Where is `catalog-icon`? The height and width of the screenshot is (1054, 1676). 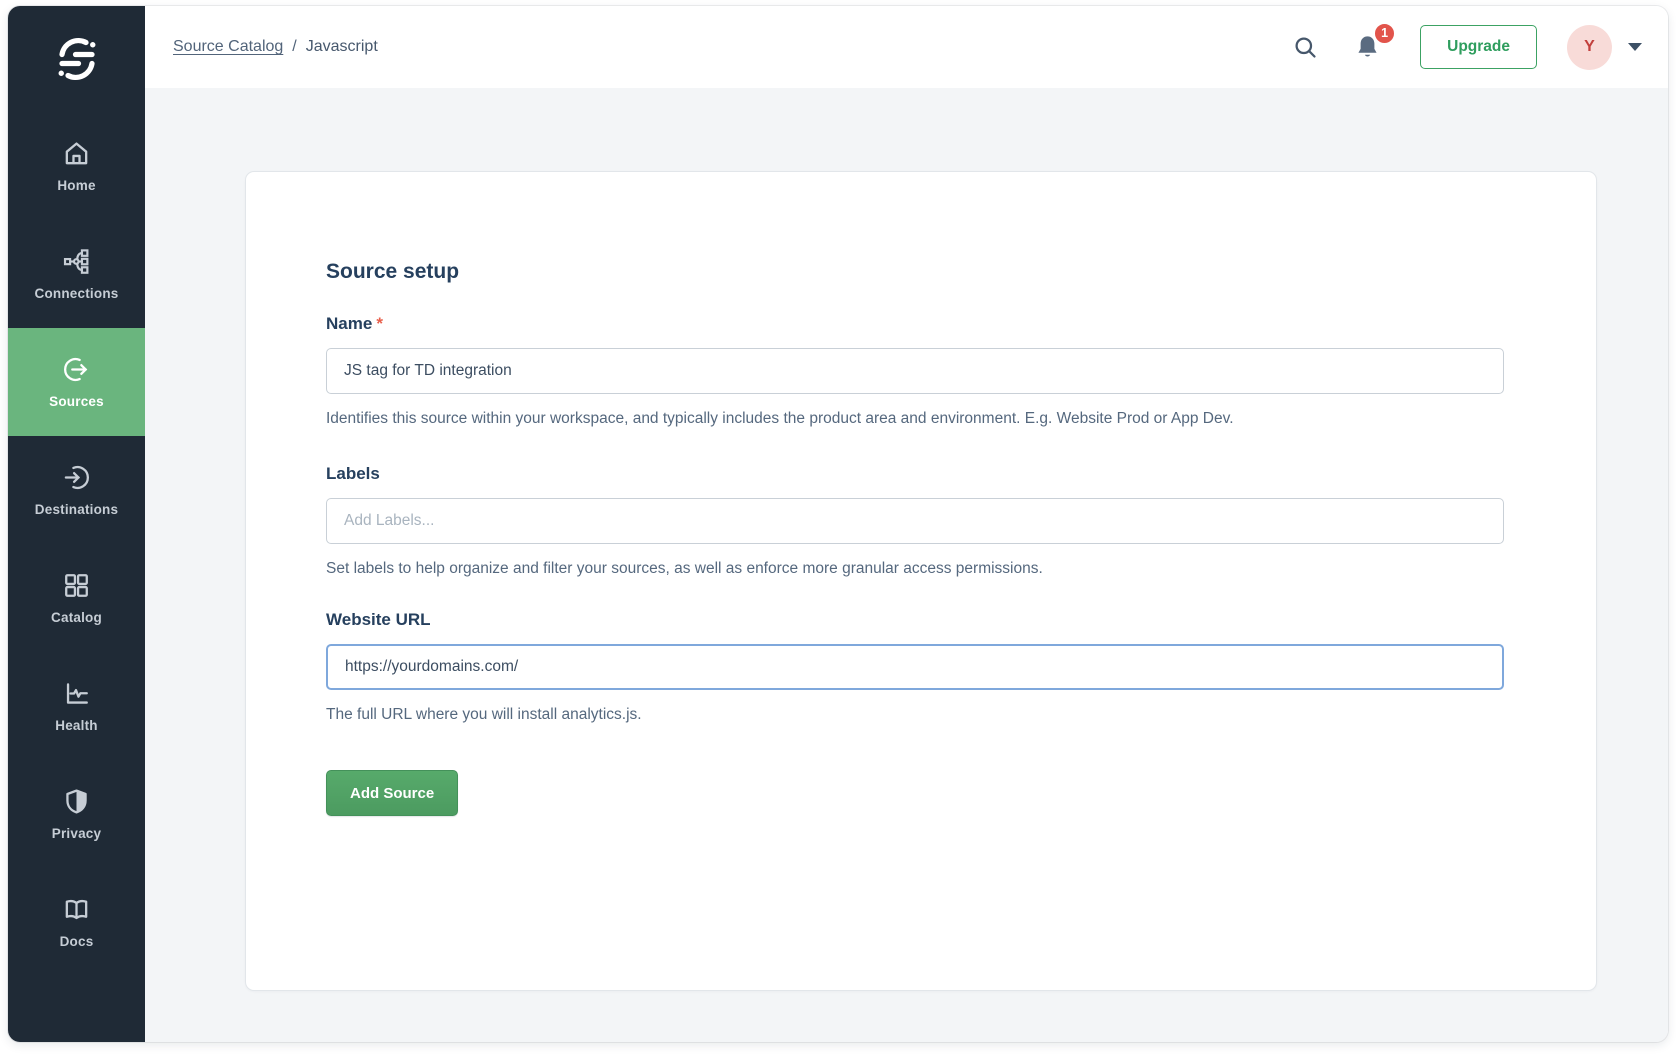
catalog-icon is located at coordinates (76, 585).